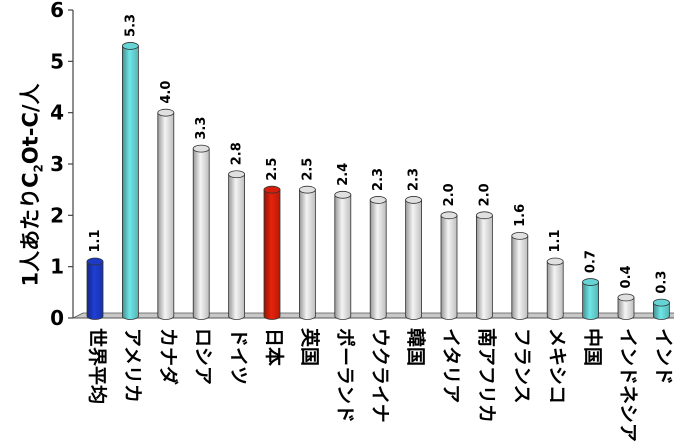 This screenshot has width=674, height=443. I want to click on category-label: ポーランド, so click(345, 375).